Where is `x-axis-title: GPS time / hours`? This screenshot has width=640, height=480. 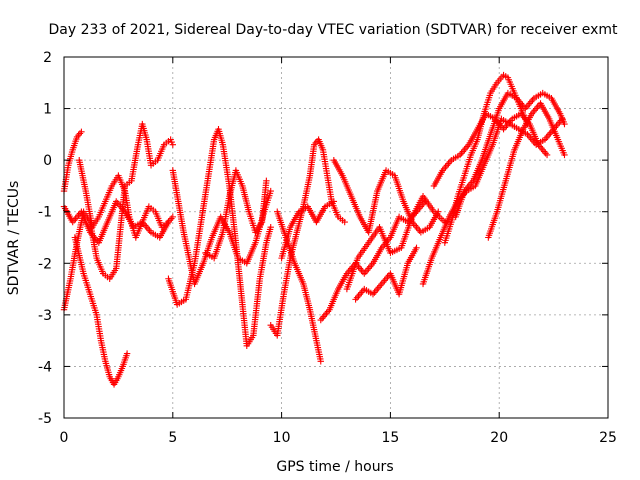
x-axis-title: GPS time / hours is located at coordinates (334, 467).